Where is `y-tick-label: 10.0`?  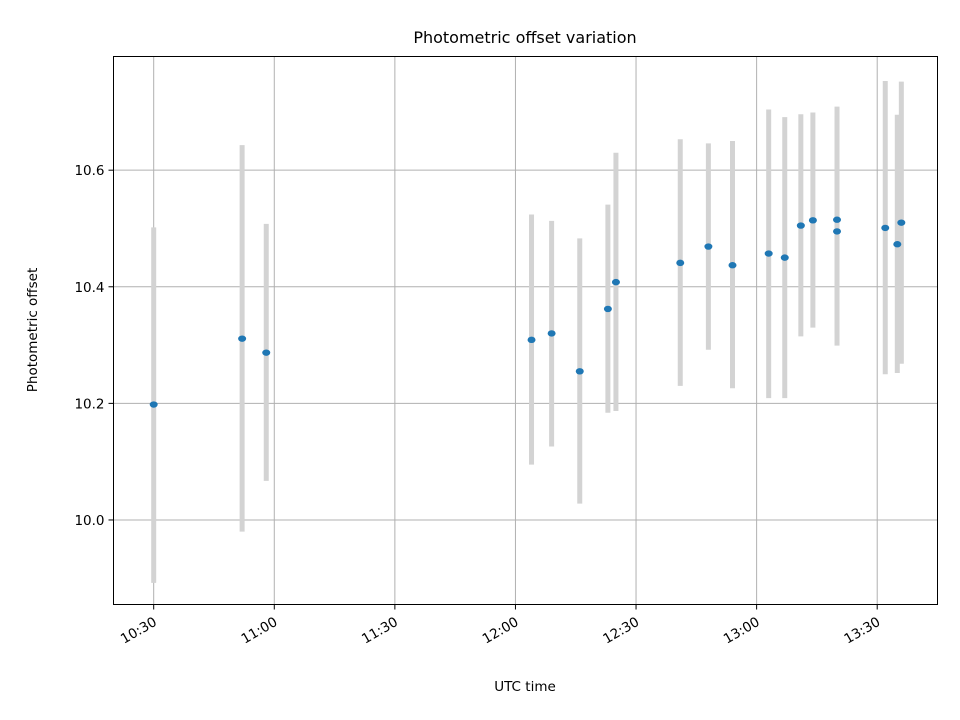 y-tick-label: 10.0 is located at coordinates (89, 521).